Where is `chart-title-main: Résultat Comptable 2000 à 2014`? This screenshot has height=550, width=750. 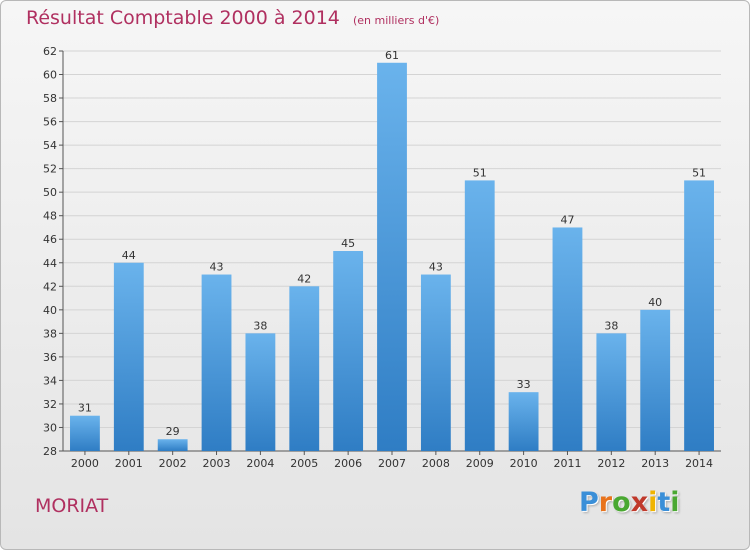 chart-title-main: Résultat Comptable 2000 à 2014 is located at coordinates (183, 18).